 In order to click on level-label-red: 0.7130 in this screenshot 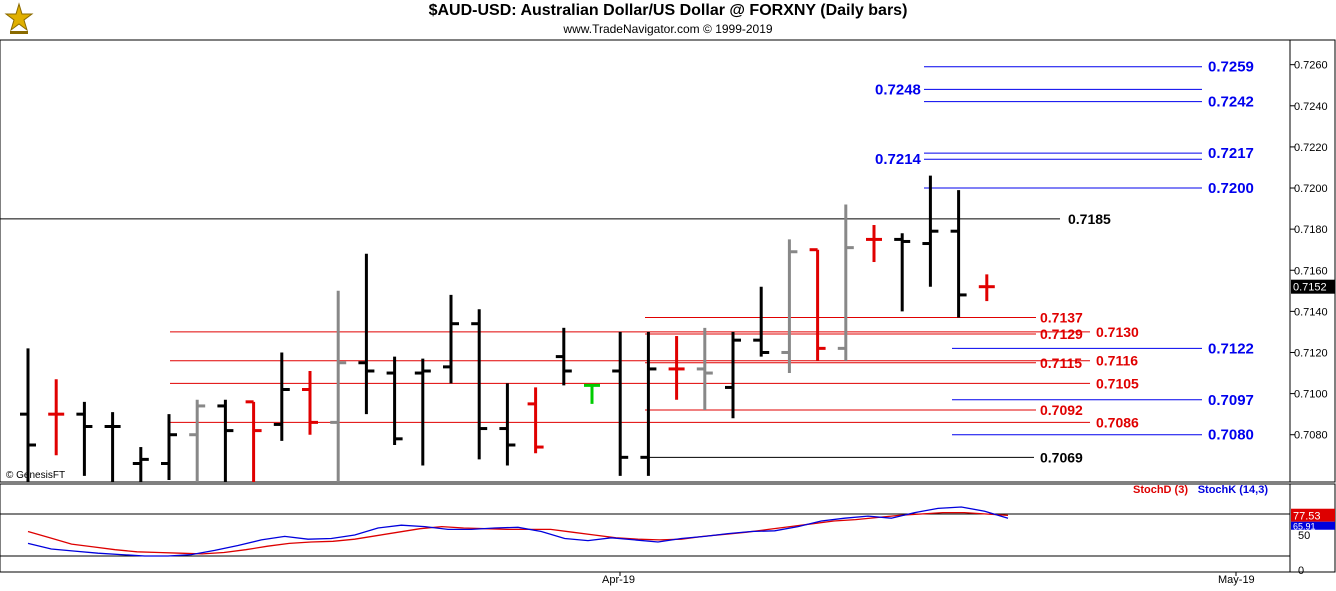, I will do `click(1117, 332)`.